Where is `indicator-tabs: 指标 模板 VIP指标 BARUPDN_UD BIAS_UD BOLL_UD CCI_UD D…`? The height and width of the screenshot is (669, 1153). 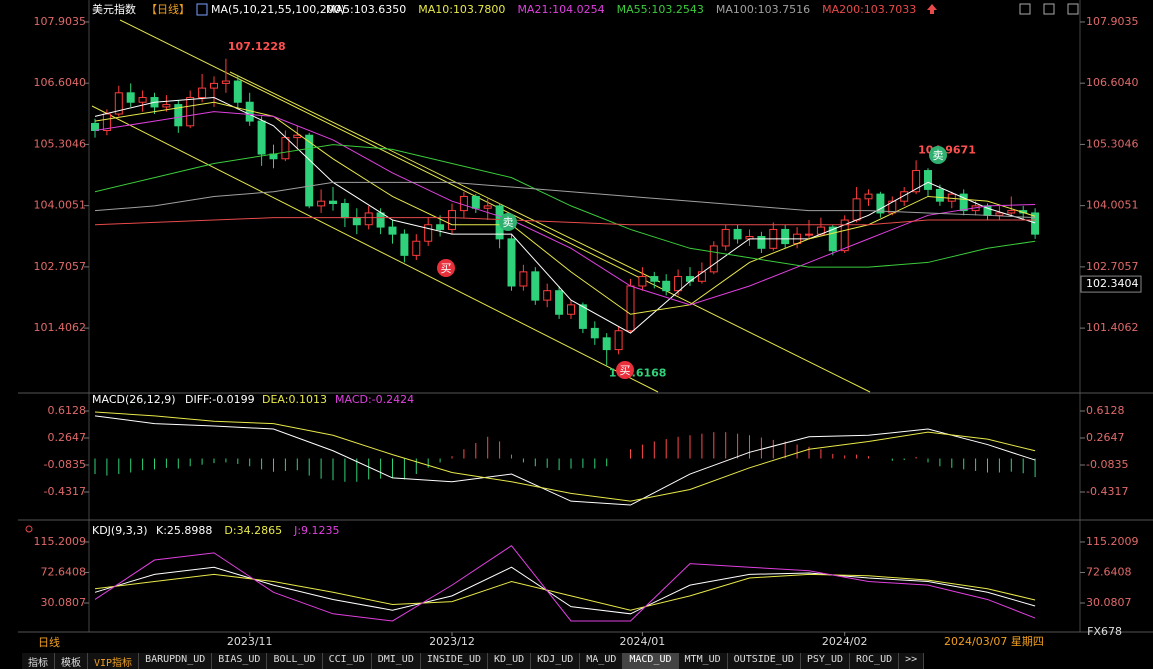
indicator-tabs: 指标 模板 VIP指标 BARUPDN_UD BIAS_UD BOLL_UD CCI_UD D… is located at coordinates (473, 661).